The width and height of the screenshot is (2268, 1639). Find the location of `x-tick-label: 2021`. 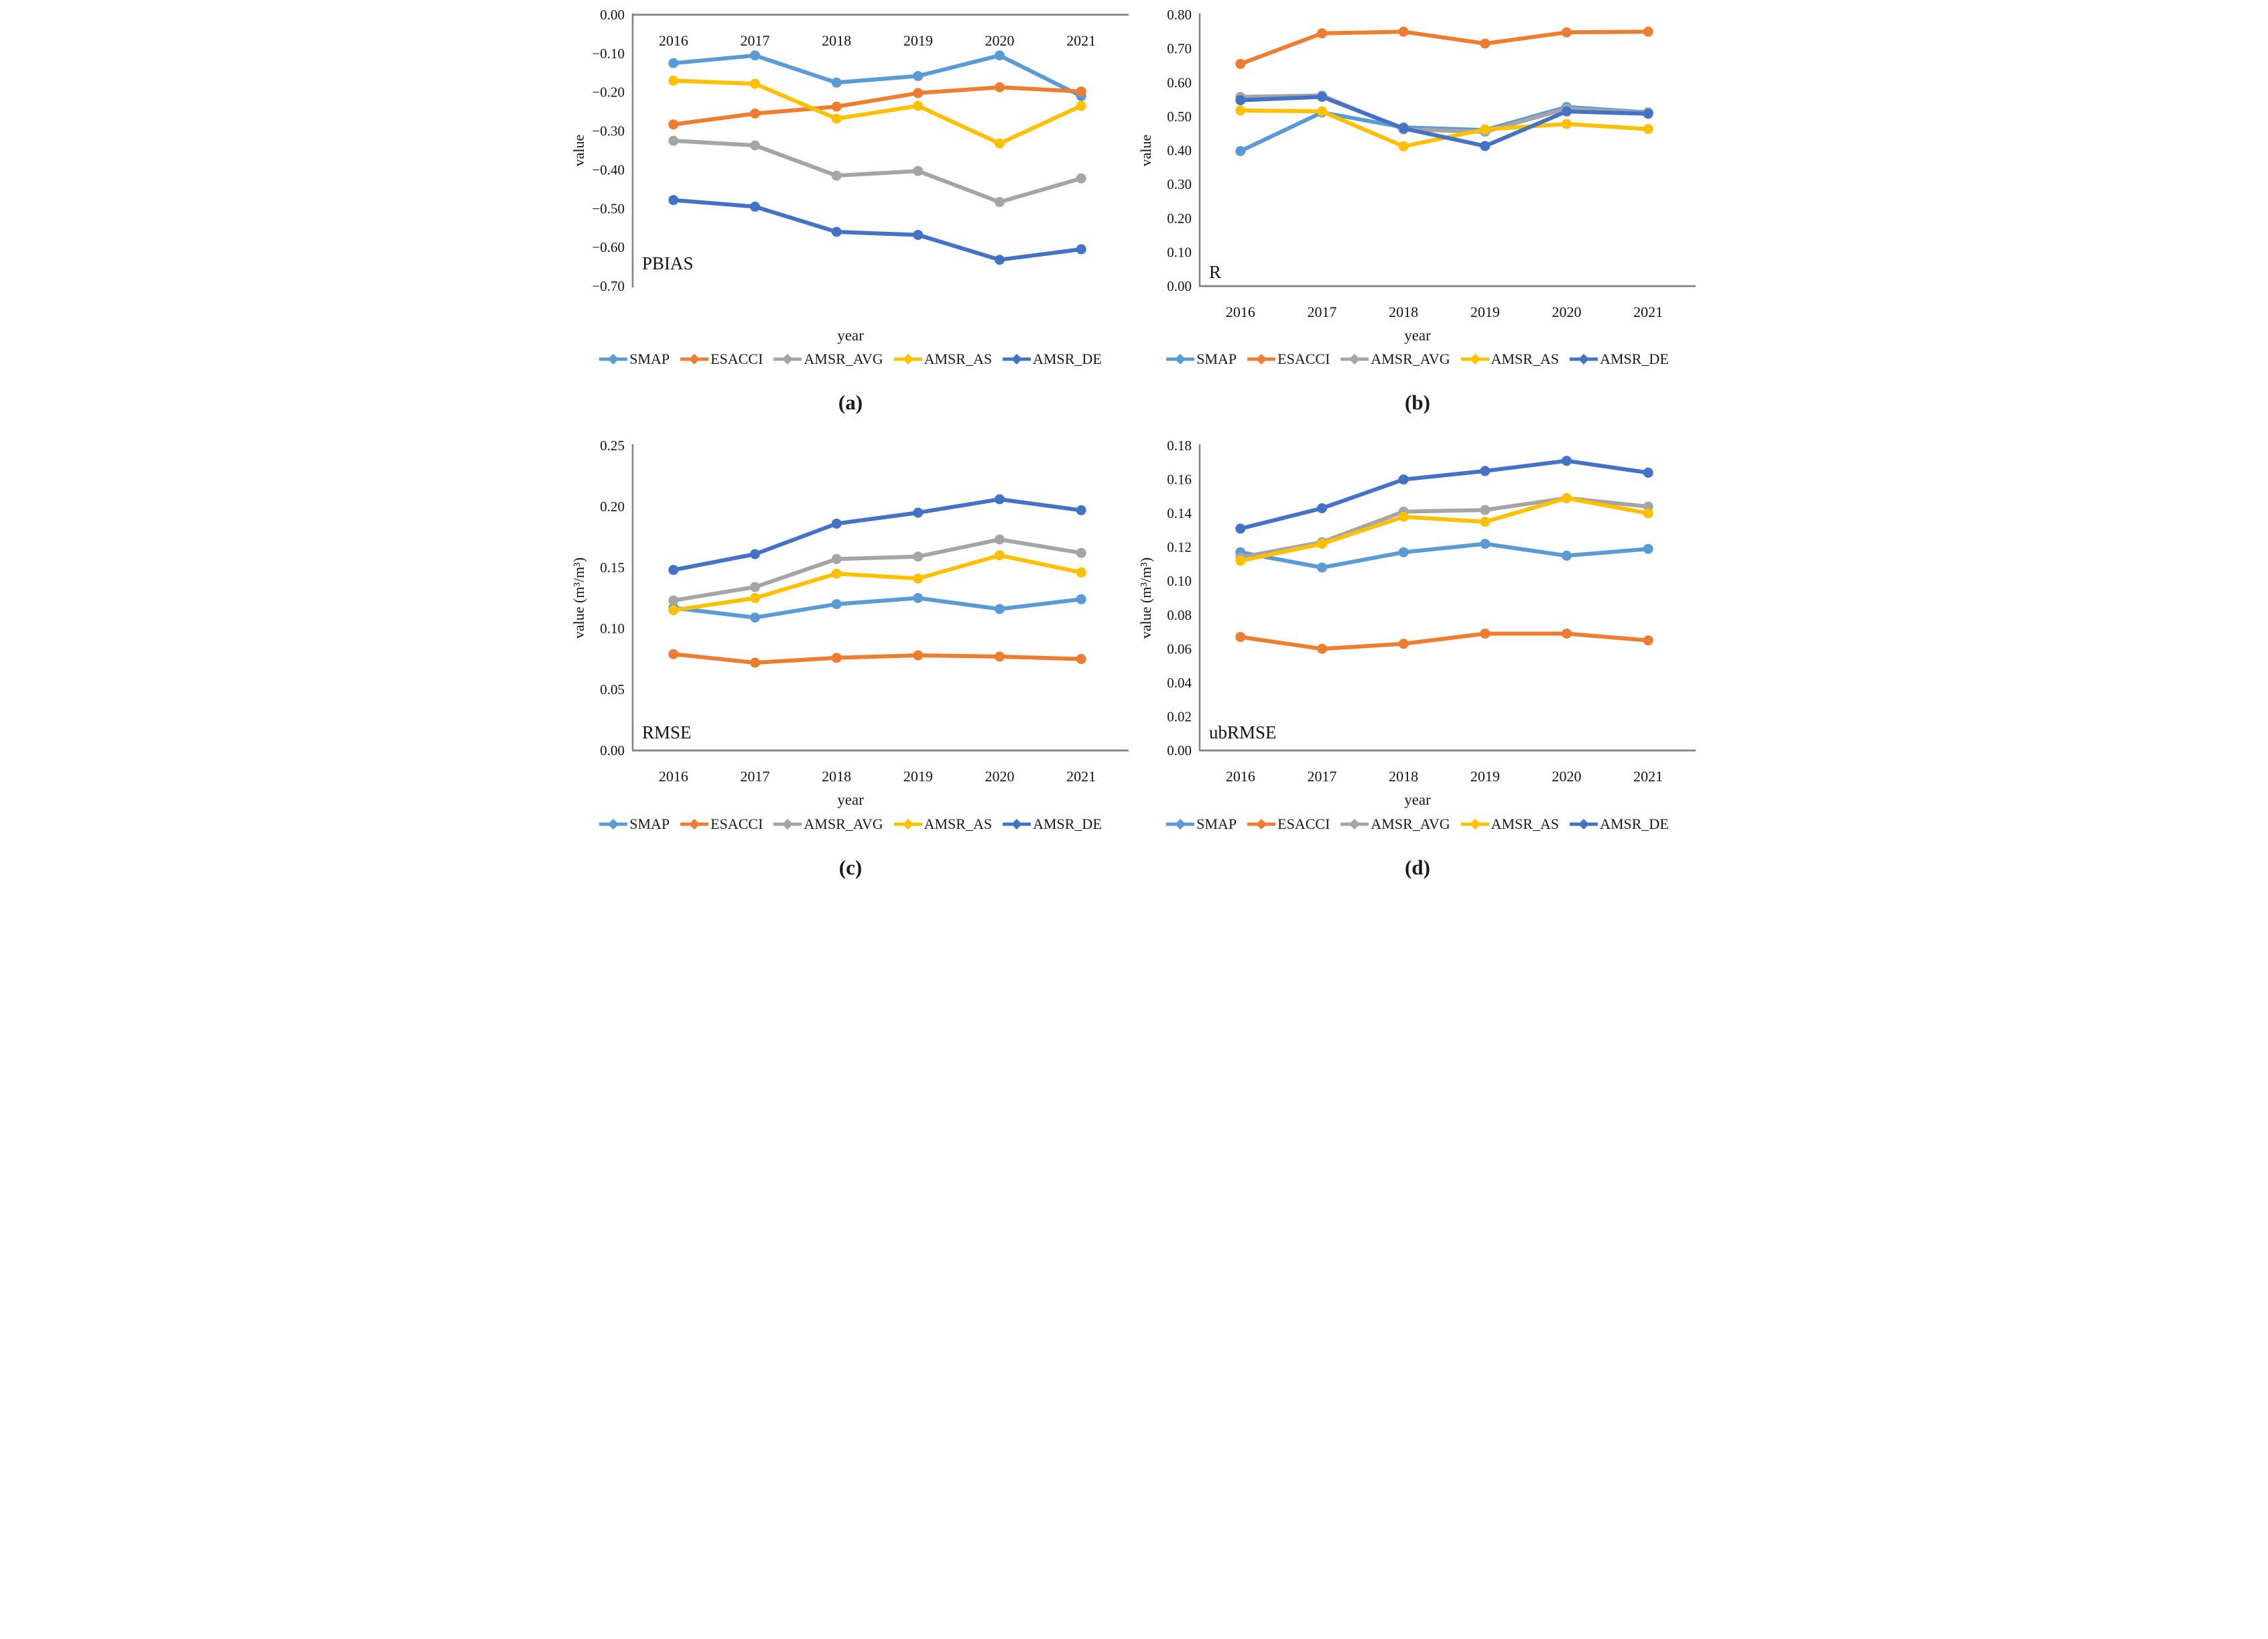

x-tick-label: 2021 is located at coordinates (1081, 776).